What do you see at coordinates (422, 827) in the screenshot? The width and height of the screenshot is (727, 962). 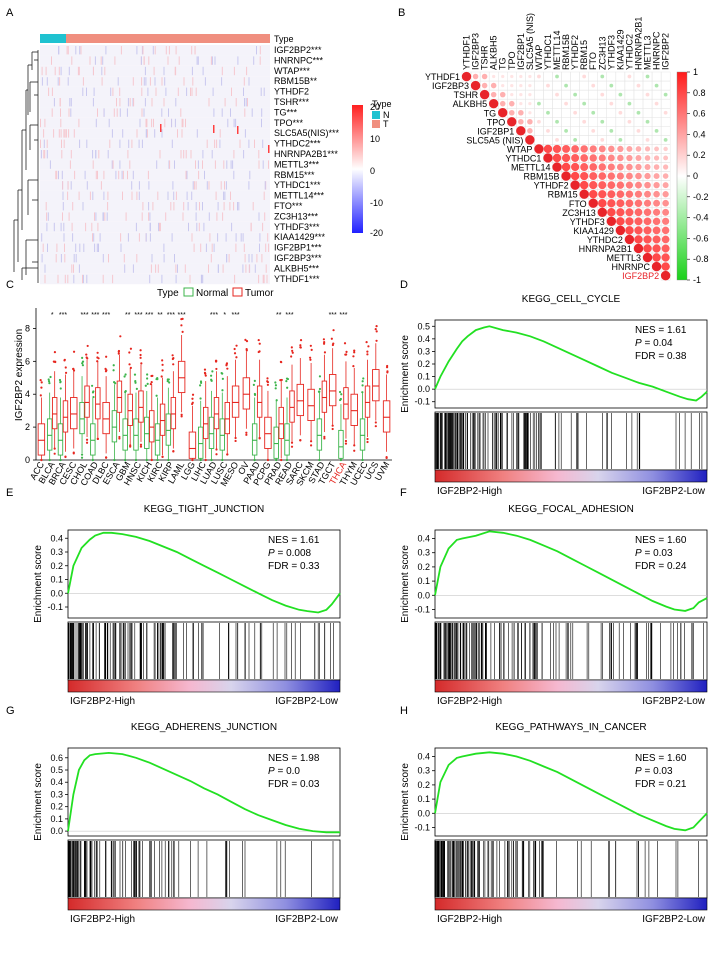 I see `gsea-y-tick-label: -0.1` at bounding box center [422, 827].